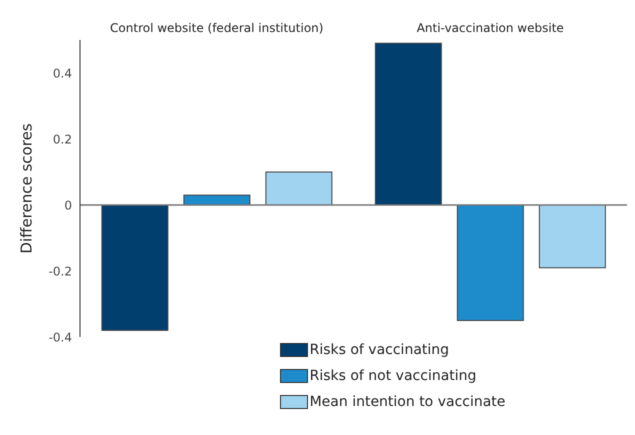  Describe the element at coordinates (62, 73) in the screenshot. I see `y-tick-label: 0.4` at that location.